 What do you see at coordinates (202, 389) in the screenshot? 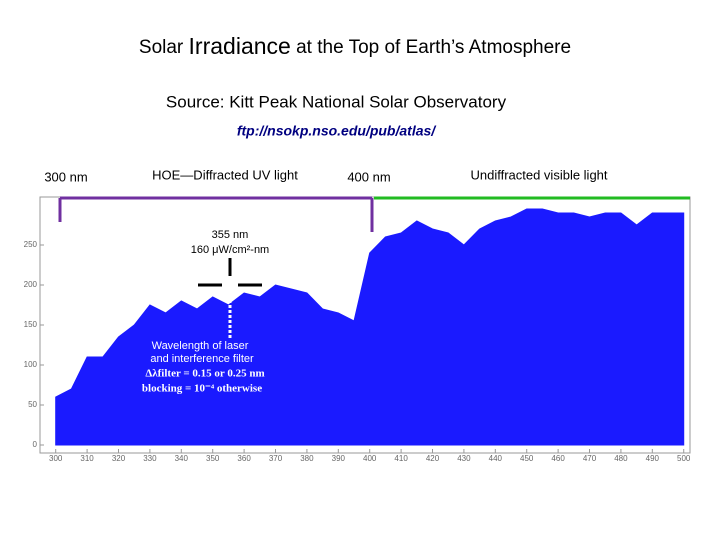
I see `filter-label: blocking = 10⁻⁴ otherwise` at bounding box center [202, 389].